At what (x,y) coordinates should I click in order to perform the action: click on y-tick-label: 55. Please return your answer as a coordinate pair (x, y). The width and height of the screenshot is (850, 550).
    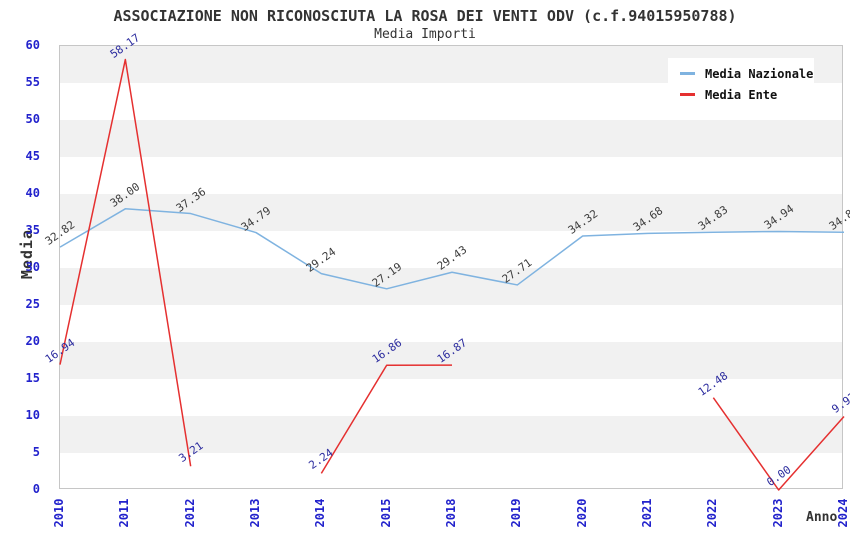
    Looking at the image, I should click on (32, 82).